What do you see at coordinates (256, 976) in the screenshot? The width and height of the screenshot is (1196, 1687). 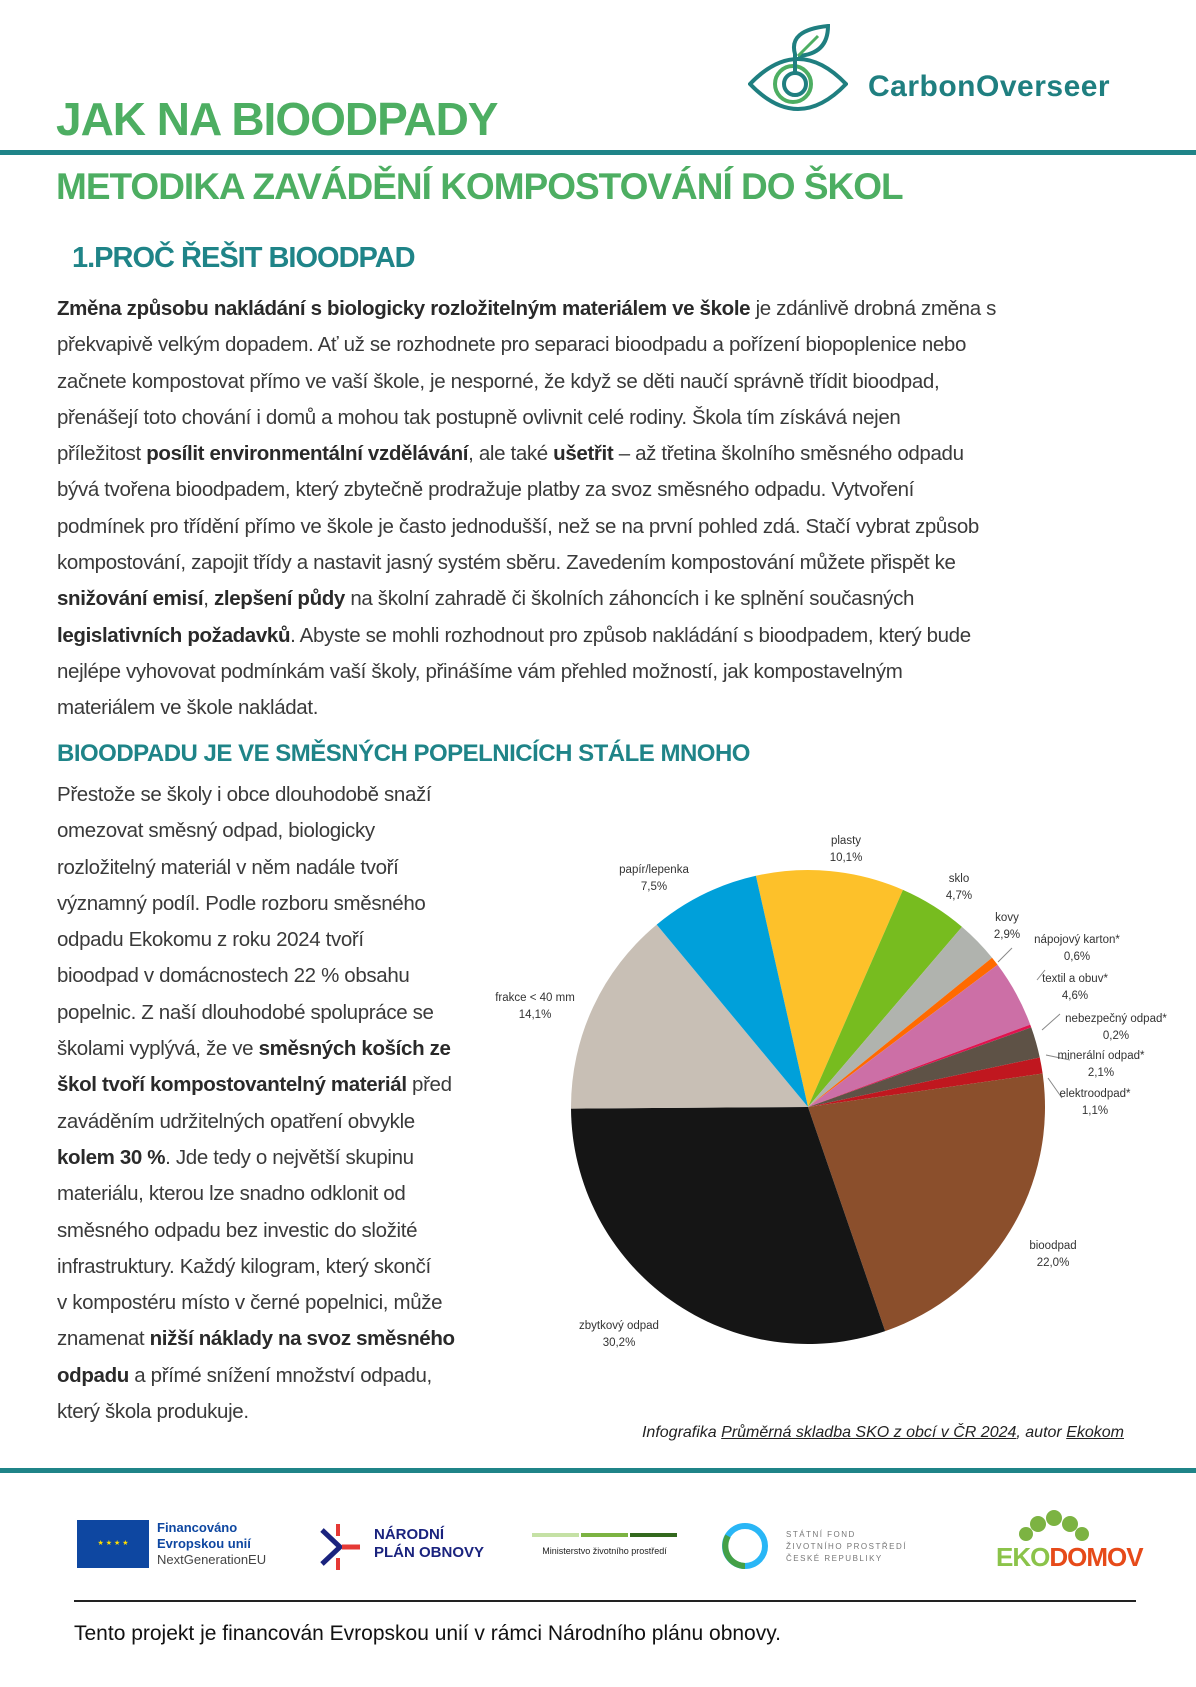 I see `text-line: bioodpad v domácnostech 22 % obsahu` at bounding box center [256, 976].